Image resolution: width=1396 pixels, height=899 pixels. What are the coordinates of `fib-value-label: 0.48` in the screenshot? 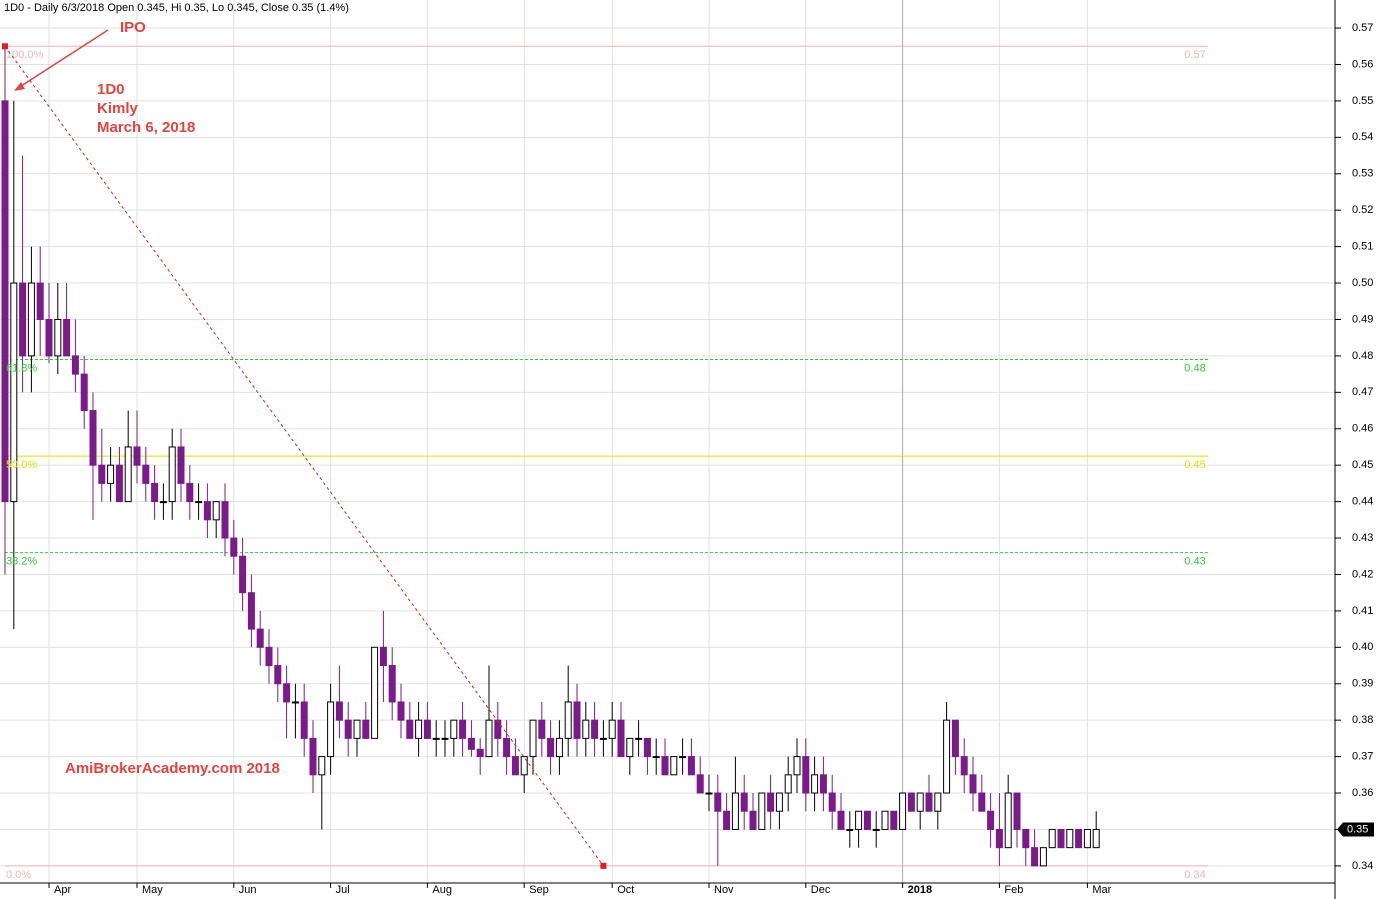 It's located at (1194, 368).